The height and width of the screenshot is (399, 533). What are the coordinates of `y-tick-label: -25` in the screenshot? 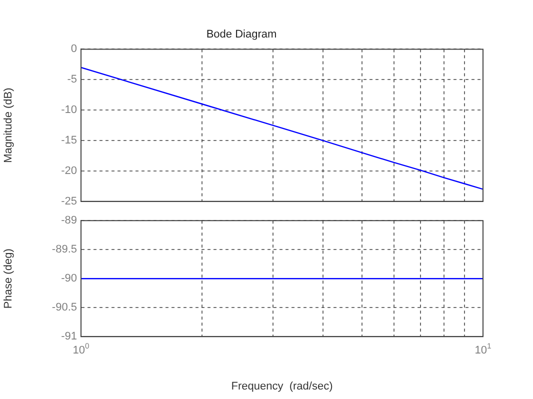 It's located at (69, 201).